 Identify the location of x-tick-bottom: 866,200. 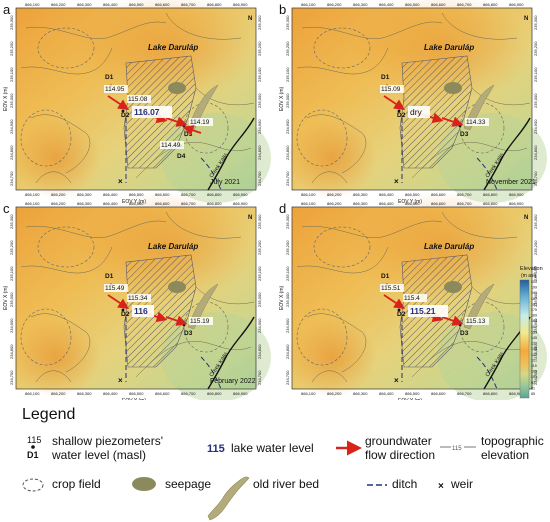
(334, 194).